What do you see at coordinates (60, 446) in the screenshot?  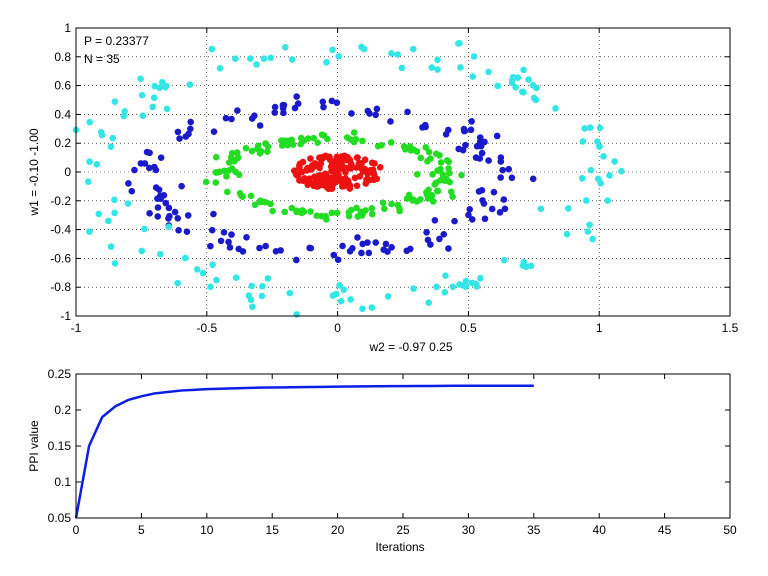 I see `y-tick-label: 0.15` at bounding box center [60, 446].